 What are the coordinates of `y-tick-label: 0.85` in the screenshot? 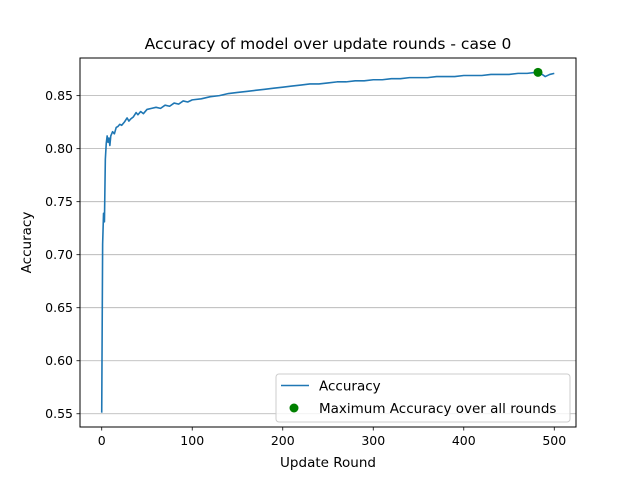 It's located at (59, 95).